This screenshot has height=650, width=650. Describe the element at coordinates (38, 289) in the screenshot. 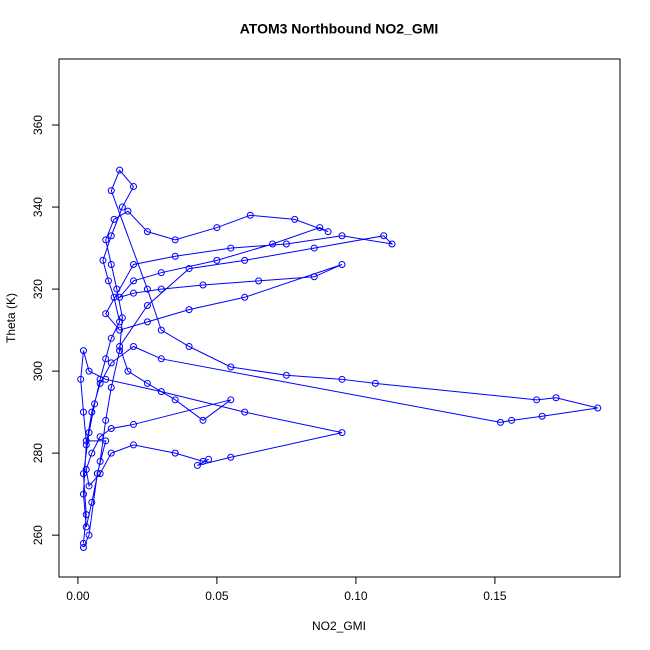

I see `y-tick-label: 320` at that location.